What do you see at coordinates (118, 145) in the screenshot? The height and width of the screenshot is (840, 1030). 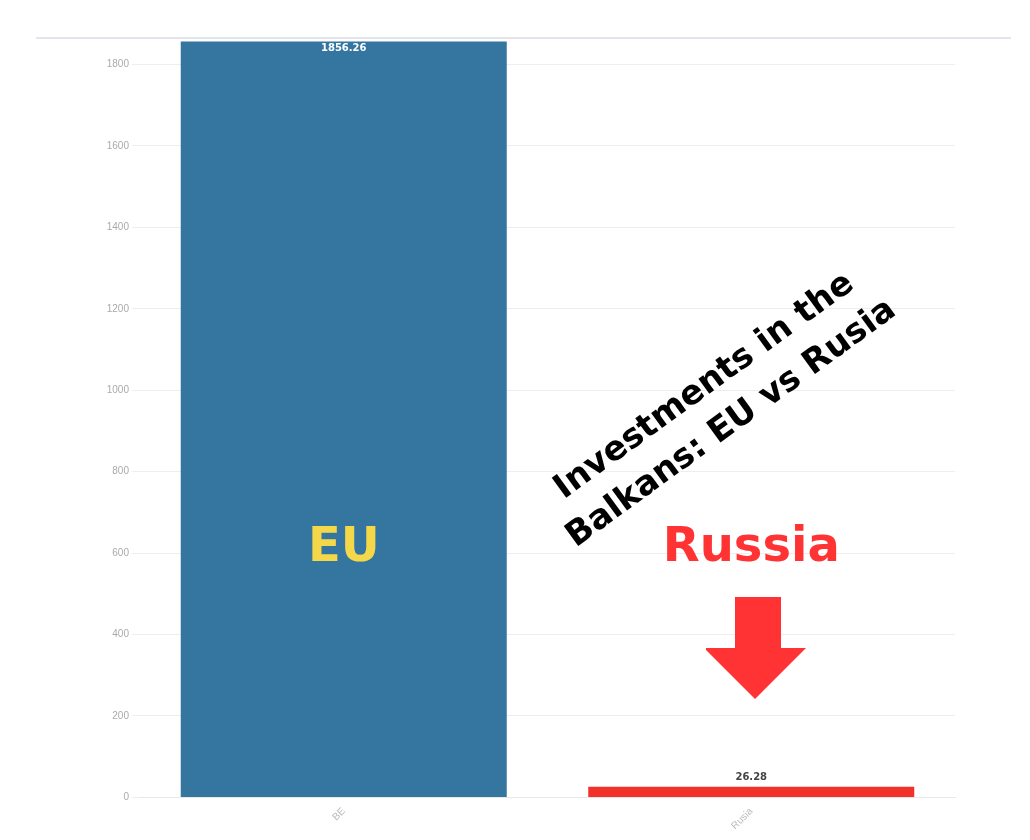 I see `y-tick-label: 1600` at bounding box center [118, 145].